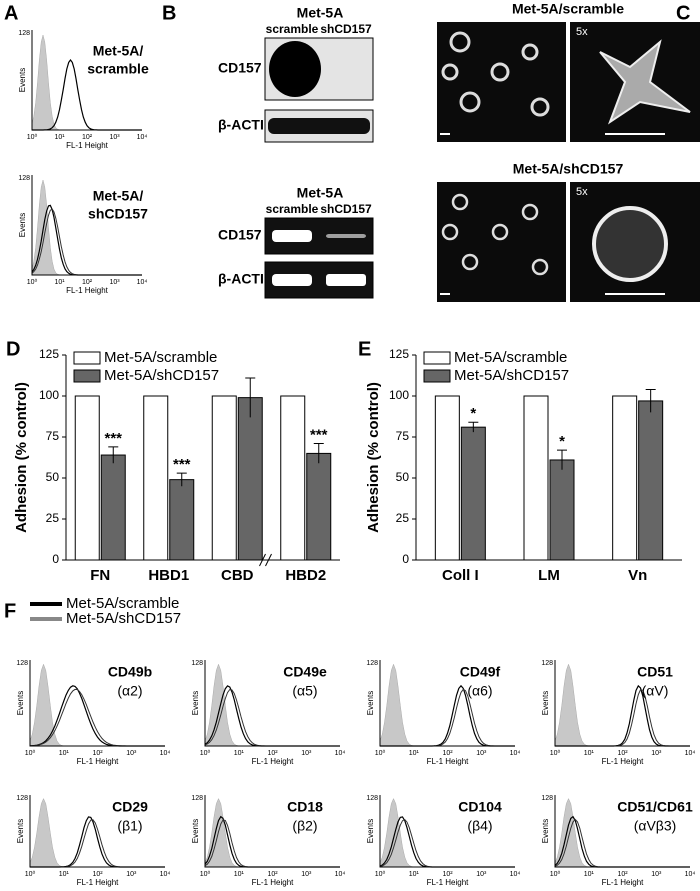  Describe the element at coordinates (479, 826) in the screenshot. I see `subunit-label: (β4)` at that location.